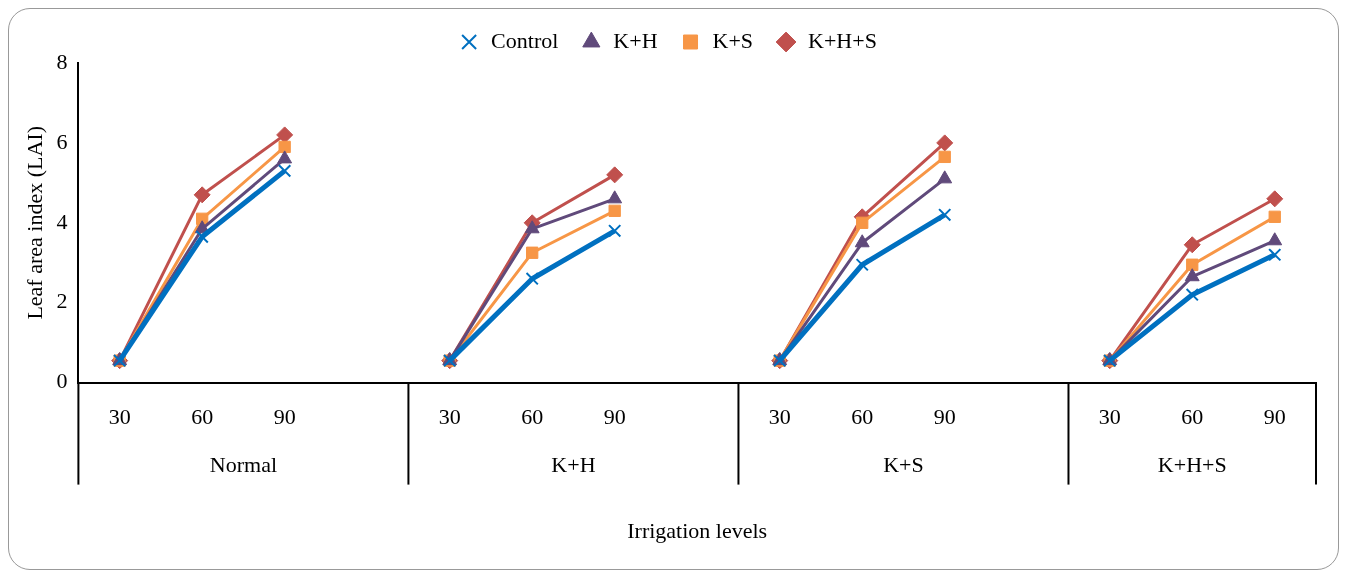 Image resolution: width=1351 pixels, height=580 pixels. Describe the element at coordinates (62, 381) in the screenshot. I see `y-tick-label: 0` at that location.